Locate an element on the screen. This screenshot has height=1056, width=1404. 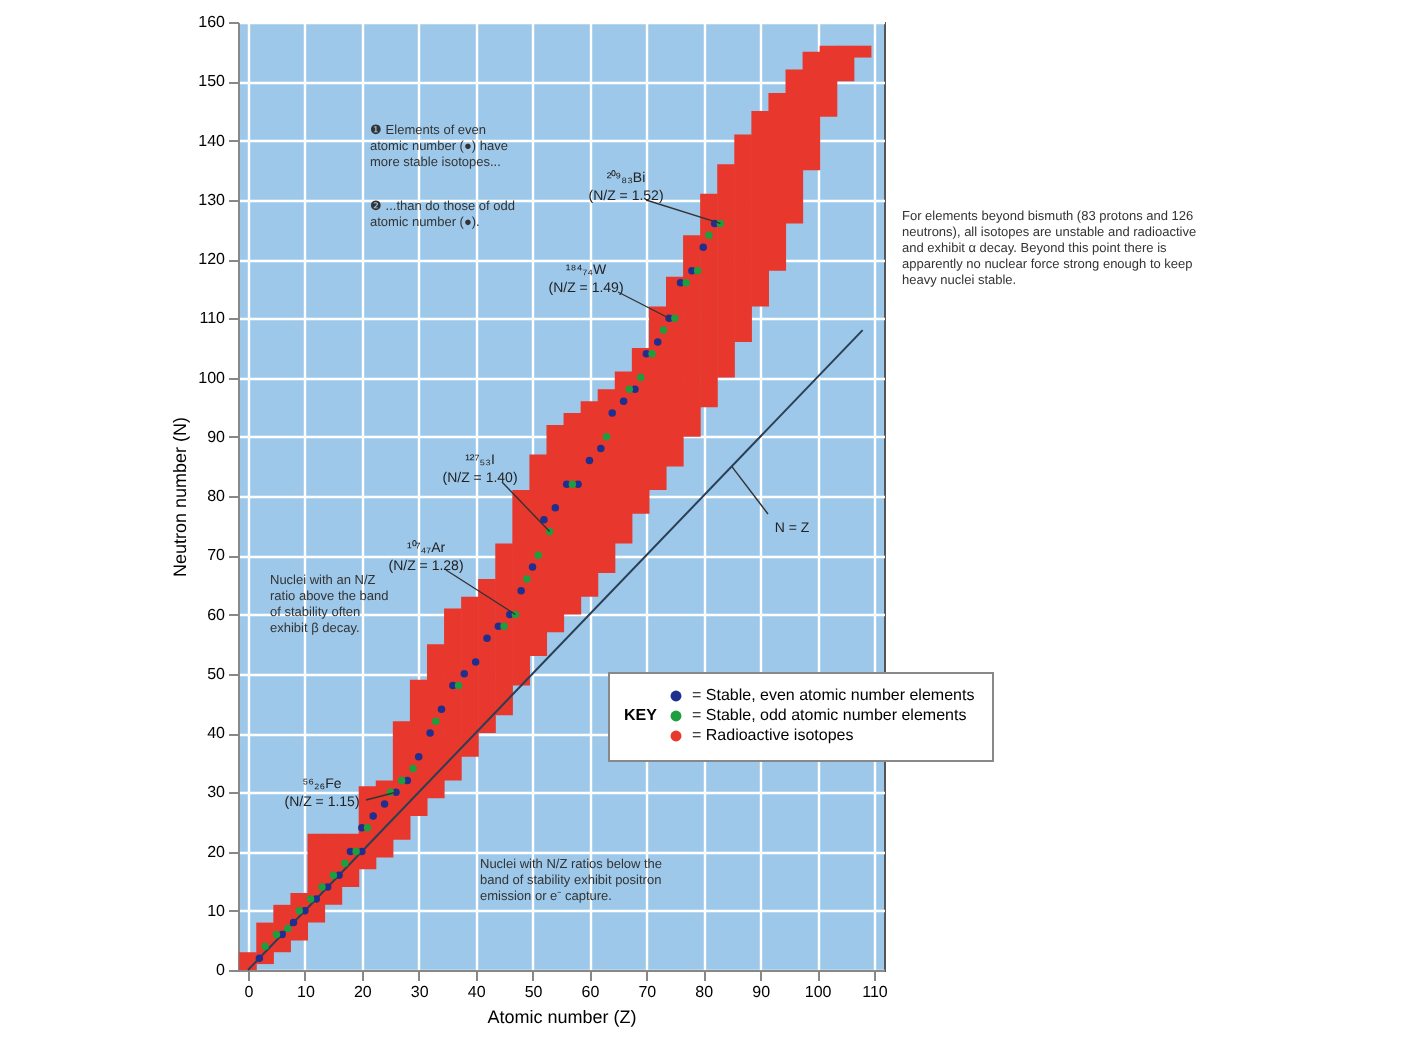
y-tick-label: 0 is located at coordinates (221, 970).